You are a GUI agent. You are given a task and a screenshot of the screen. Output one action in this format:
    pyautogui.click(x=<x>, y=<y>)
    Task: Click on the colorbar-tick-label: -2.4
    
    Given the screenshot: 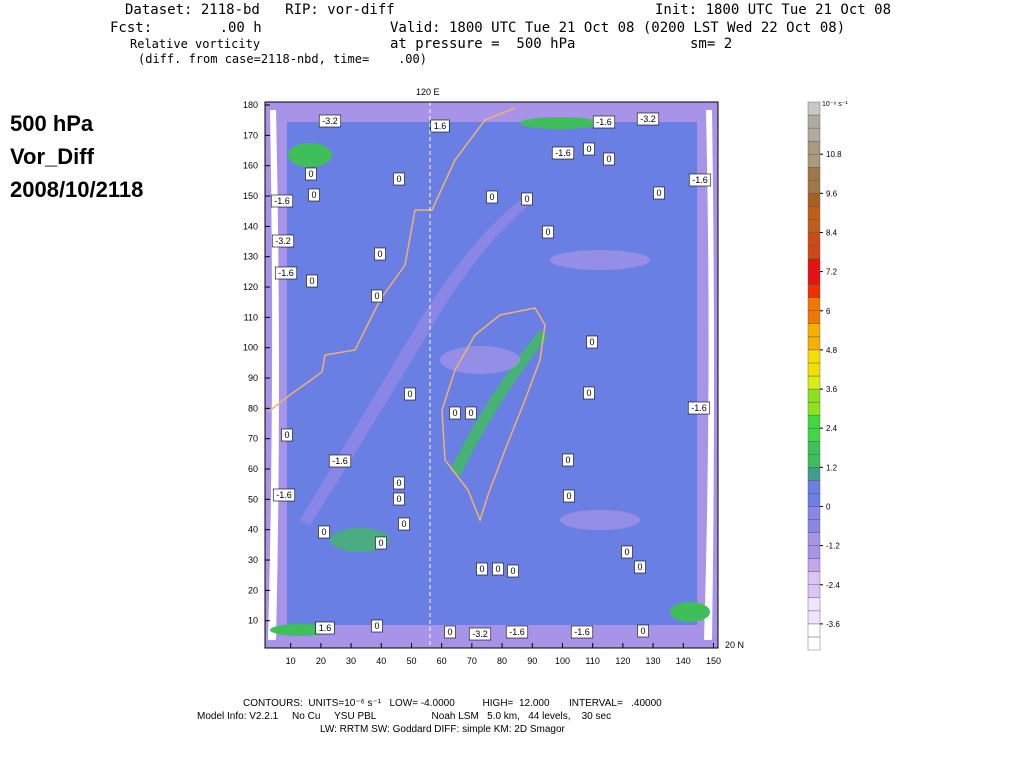 What is the action you would take?
    pyautogui.click(x=833, y=585)
    